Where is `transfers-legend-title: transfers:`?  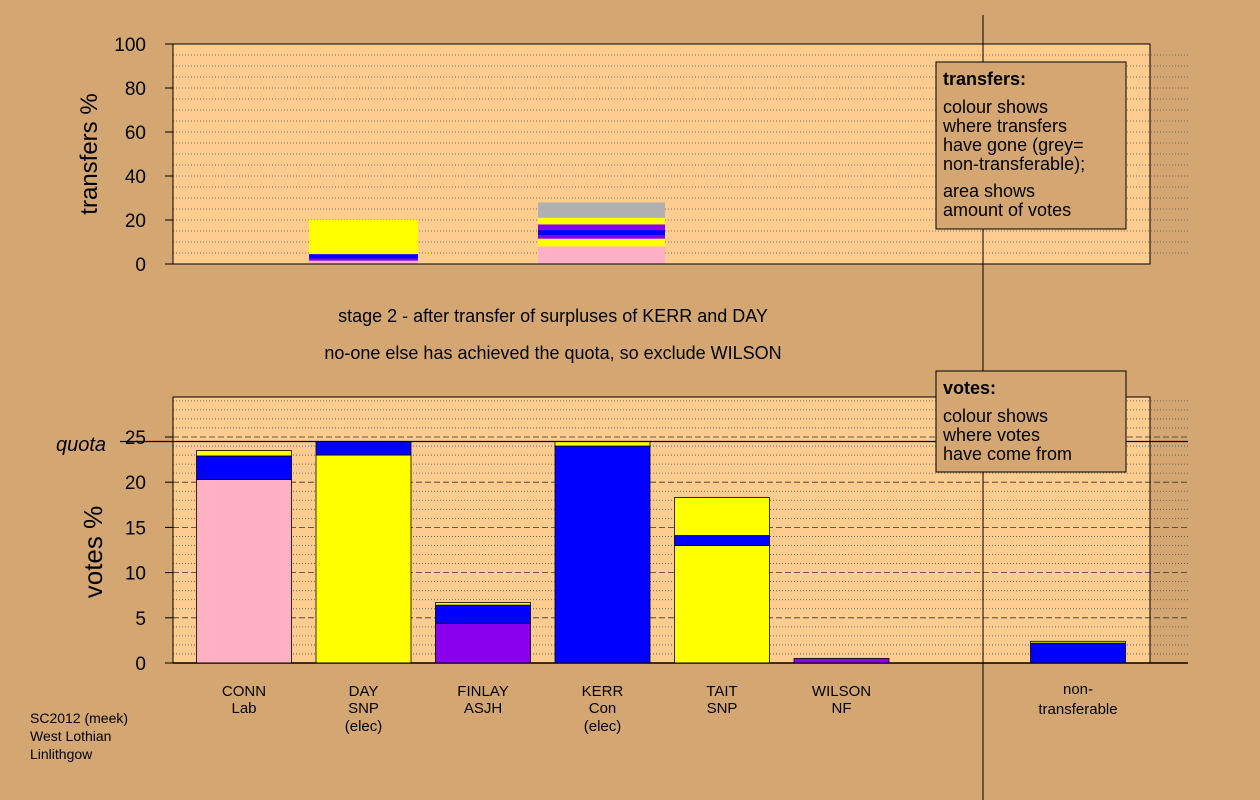
transfers-legend-title: transfers: is located at coordinates (984, 79).